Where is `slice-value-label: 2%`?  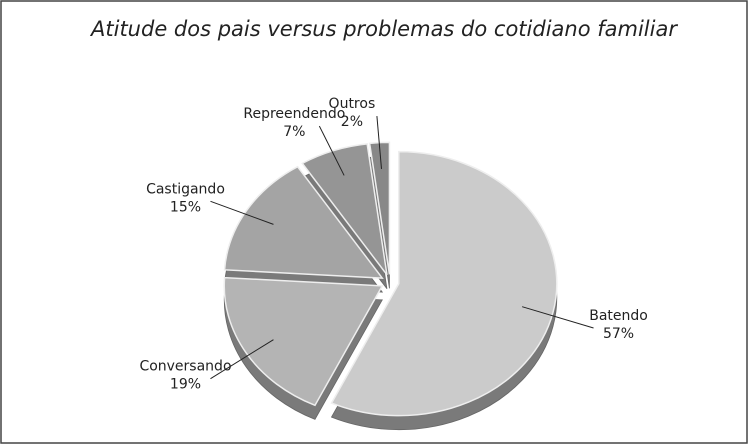
slice-value-label: 2% is located at coordinates (352, 122).